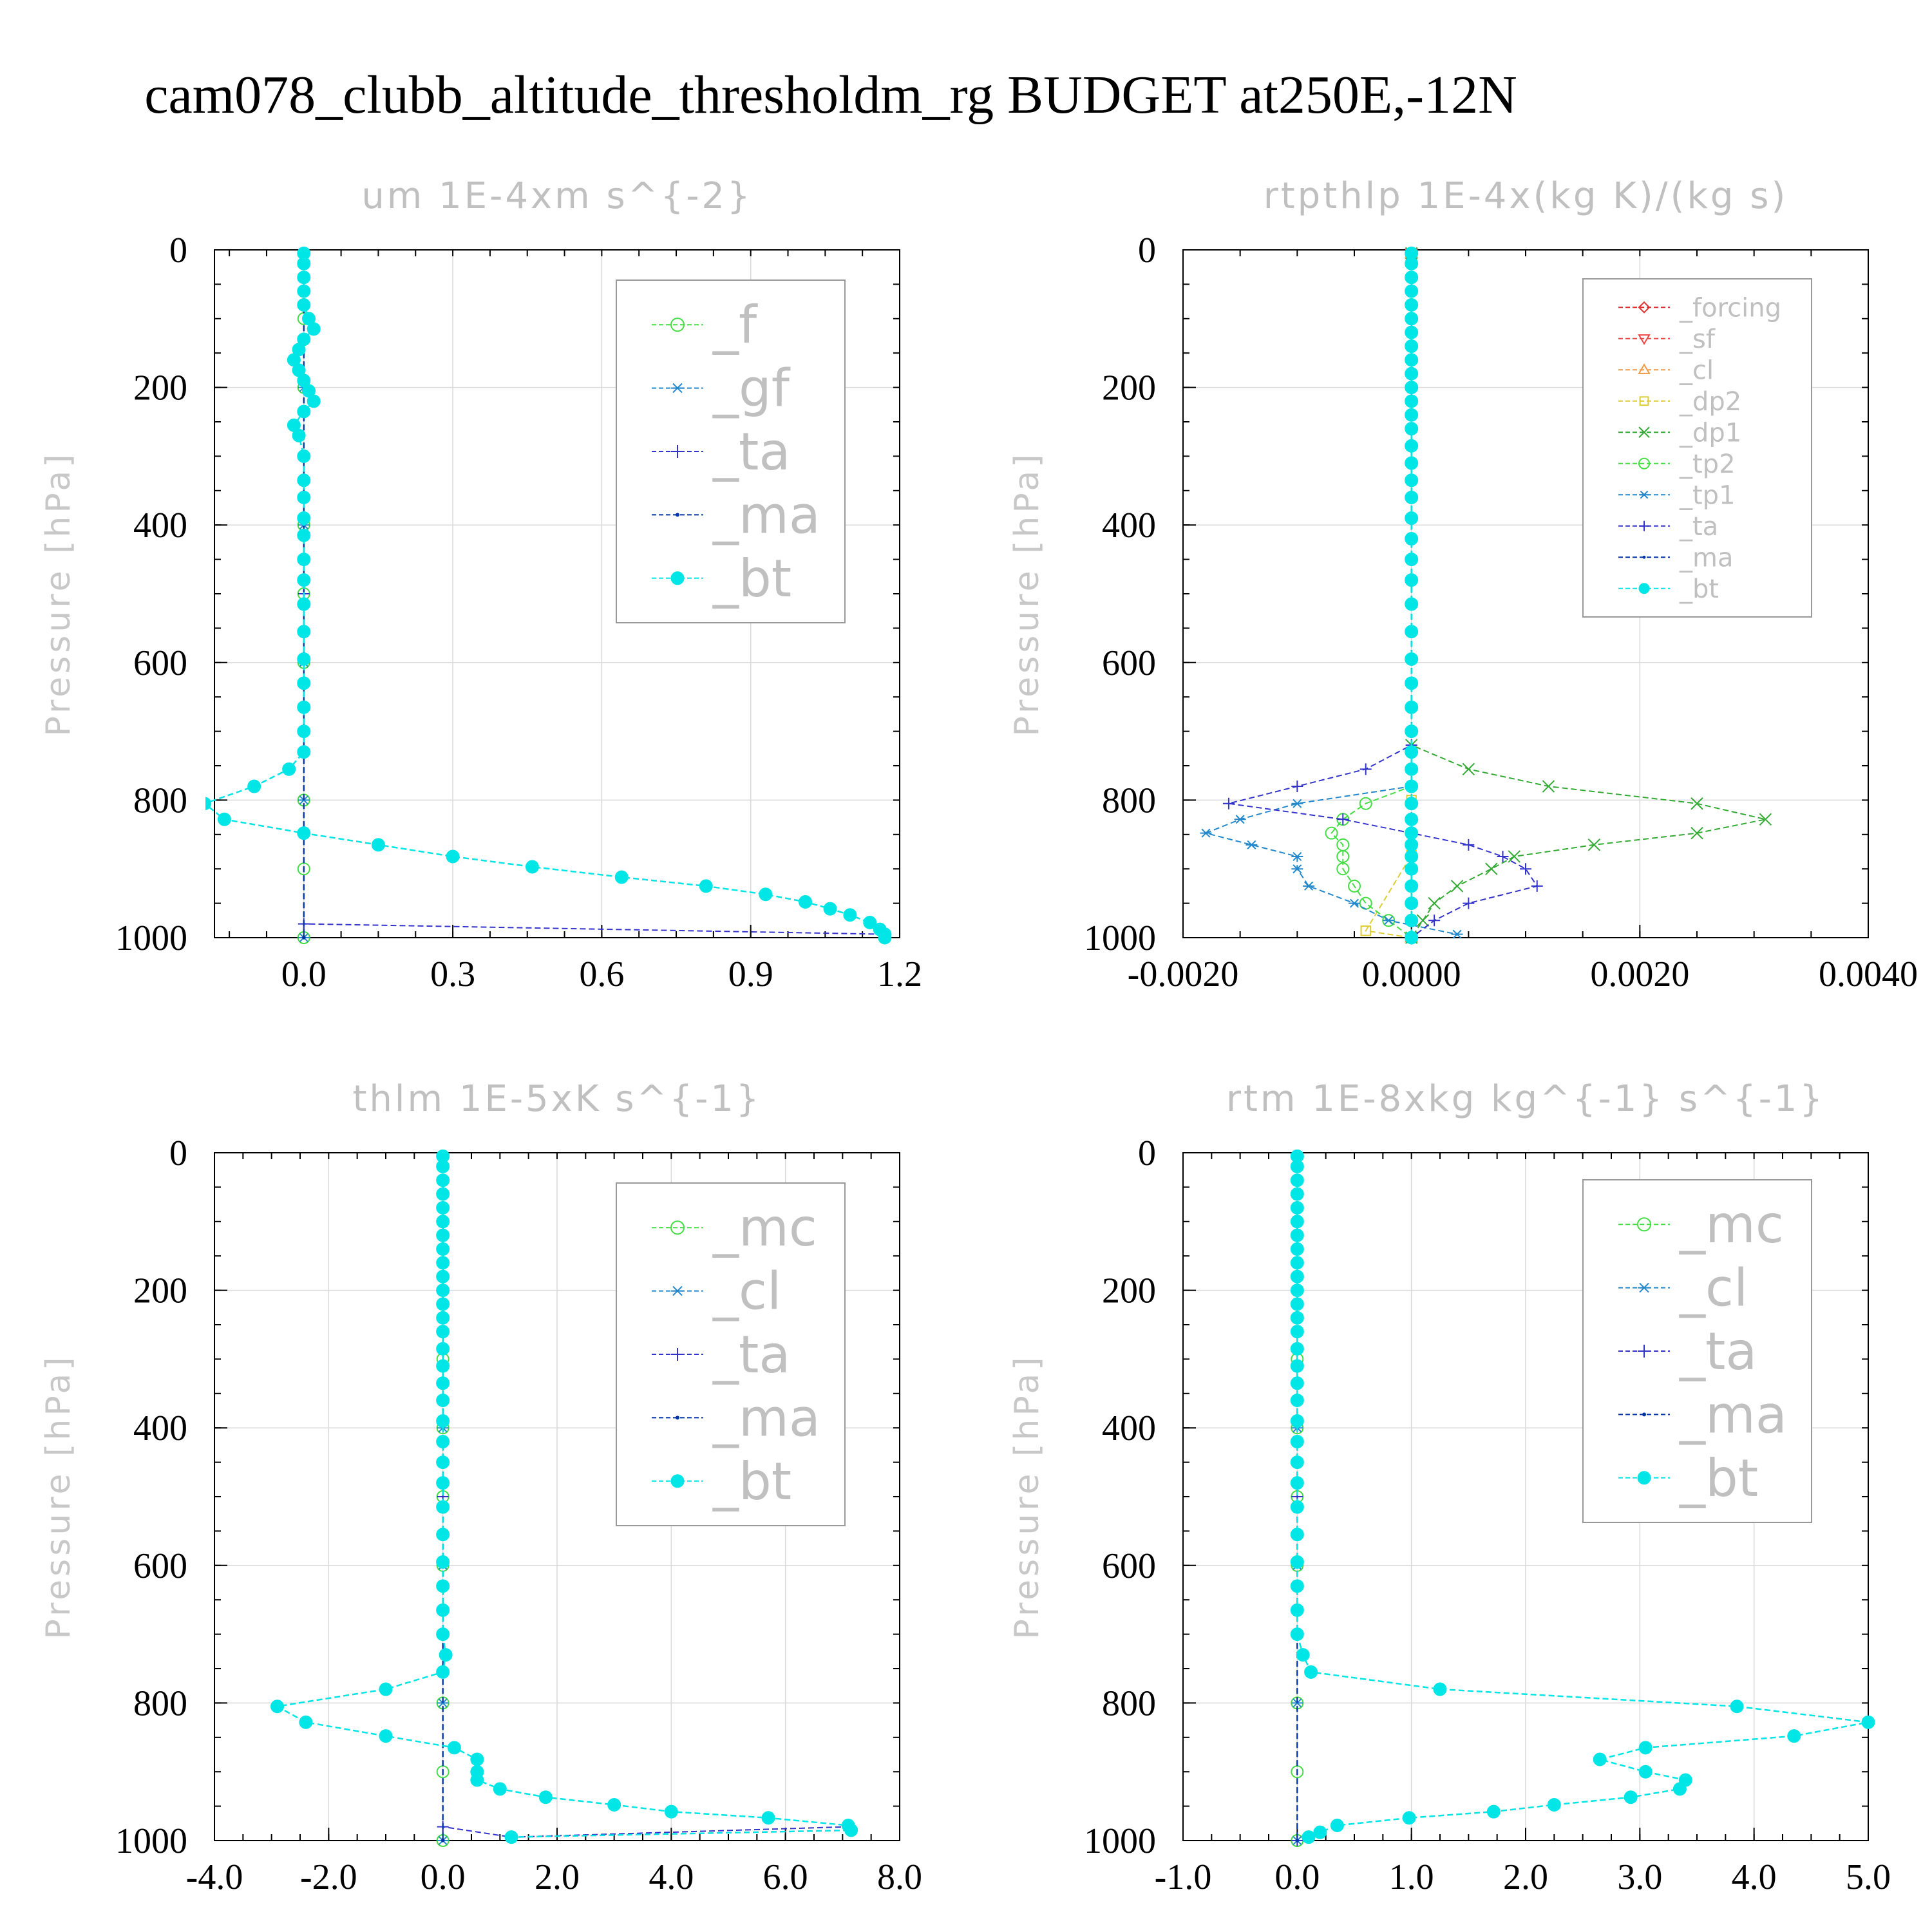  What do you see at coordinates (160, 1291) in the screenshot?
I see `y-tick-label: 200` at bounding box center [160, 1291].